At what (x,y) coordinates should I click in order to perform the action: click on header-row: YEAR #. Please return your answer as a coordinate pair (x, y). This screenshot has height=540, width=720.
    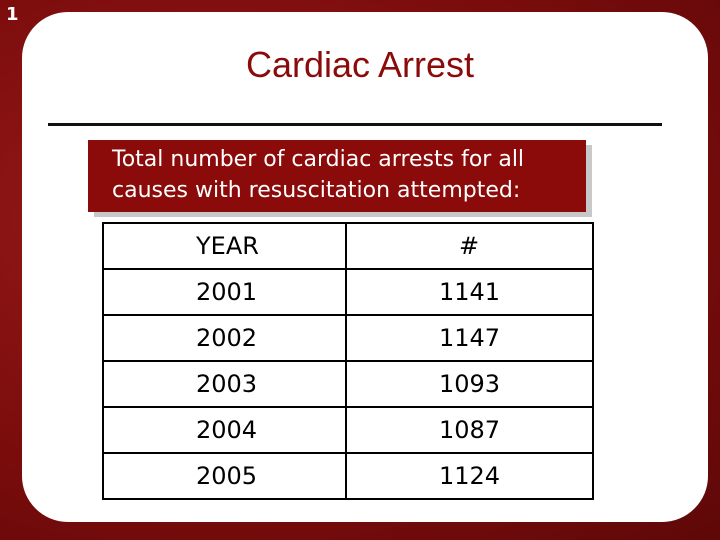
    Looking at the image, I should click on (348, 246).